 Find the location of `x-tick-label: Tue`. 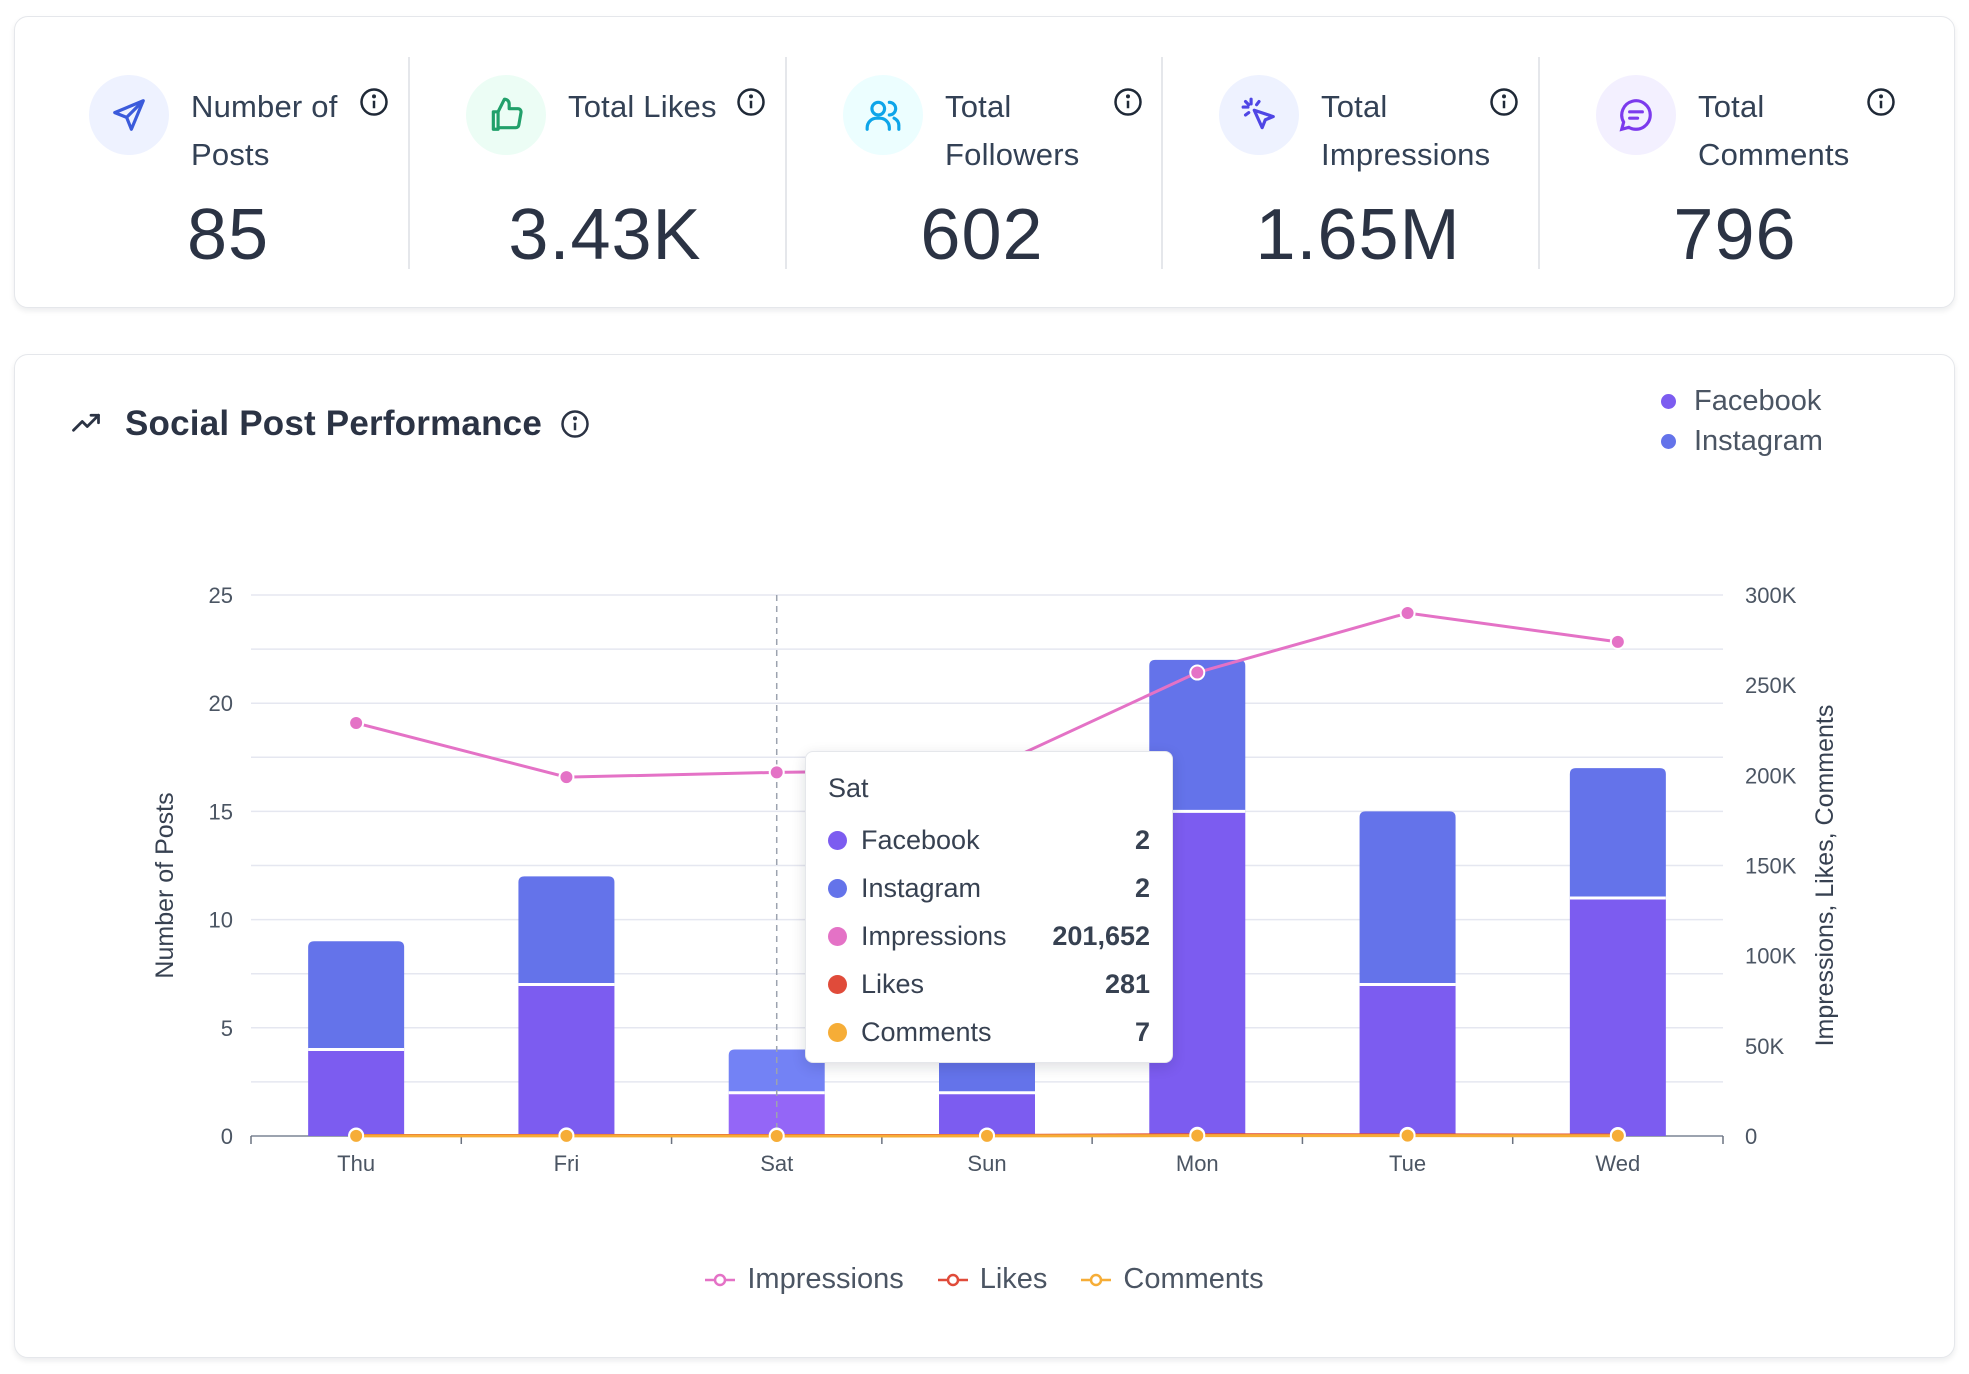

x-tick-label: Tue is located at coordinates (1407, 1163).